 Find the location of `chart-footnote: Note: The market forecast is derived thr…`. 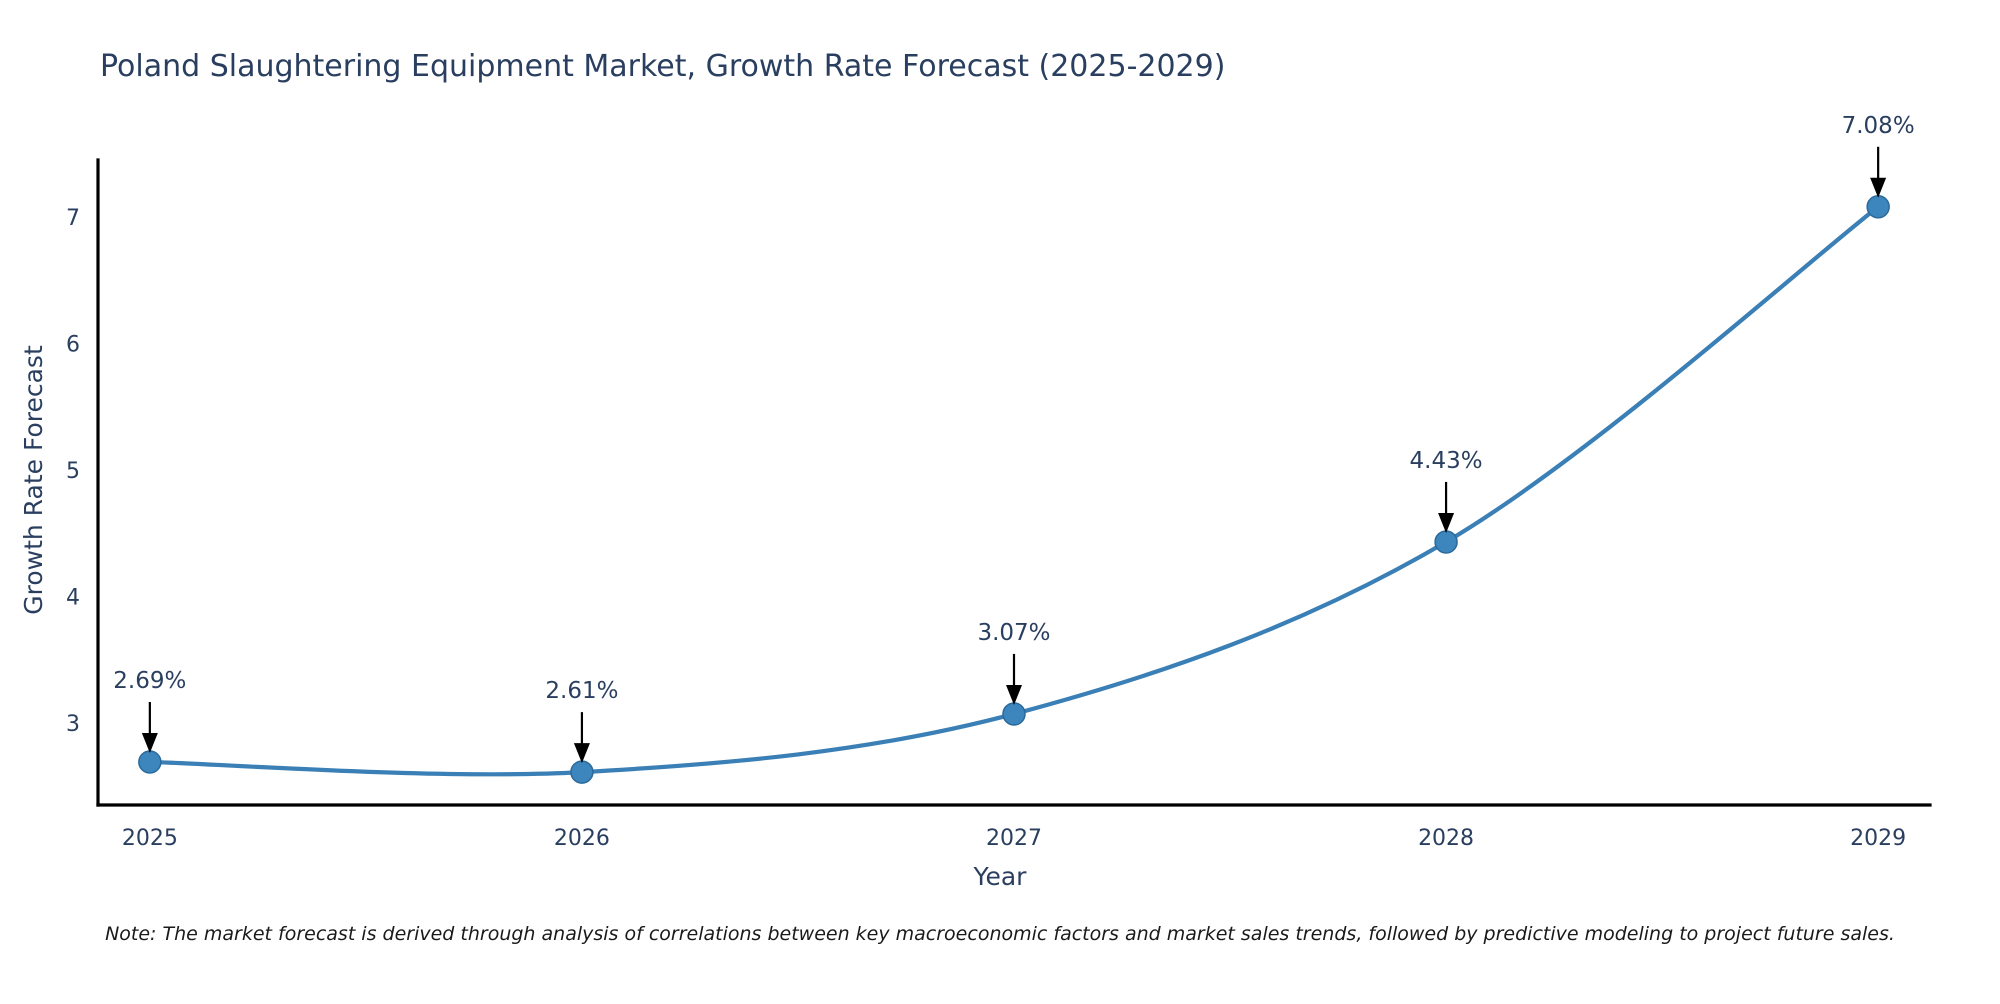

chart-footnote: Note: The market forecast is derived thr… is located at coordinates (1000, 934).